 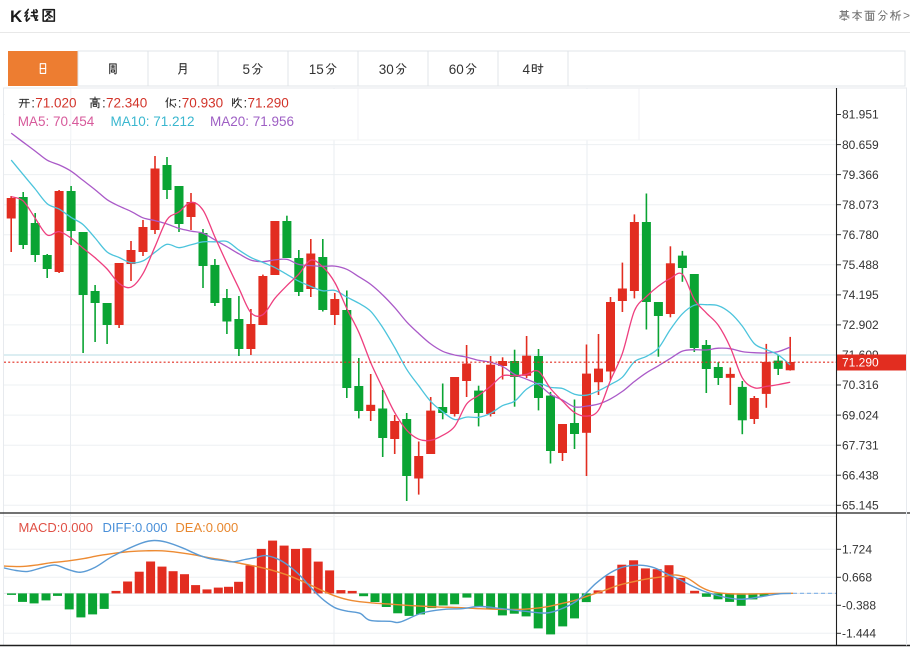 What do you see at coordinates (860, 205) in the screenshot?
I see `svg-text: 78.073` at bounding box center [860, 205].